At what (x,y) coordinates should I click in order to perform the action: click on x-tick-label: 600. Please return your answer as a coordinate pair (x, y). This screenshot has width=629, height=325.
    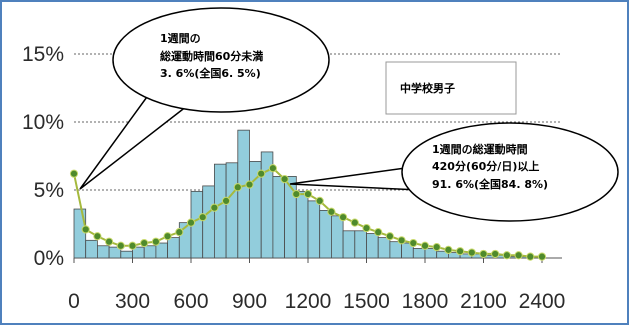
    Looking at the image, I should click on (190, 301).